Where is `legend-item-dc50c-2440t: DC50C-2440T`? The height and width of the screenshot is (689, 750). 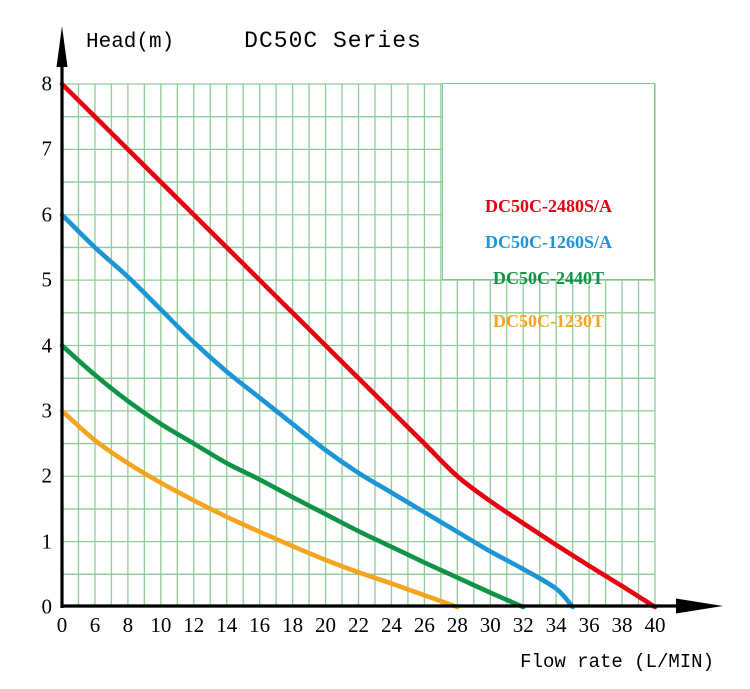
legend-item-dc50c-2440t: DC50C-2440T is located at coordinates (548, 278).